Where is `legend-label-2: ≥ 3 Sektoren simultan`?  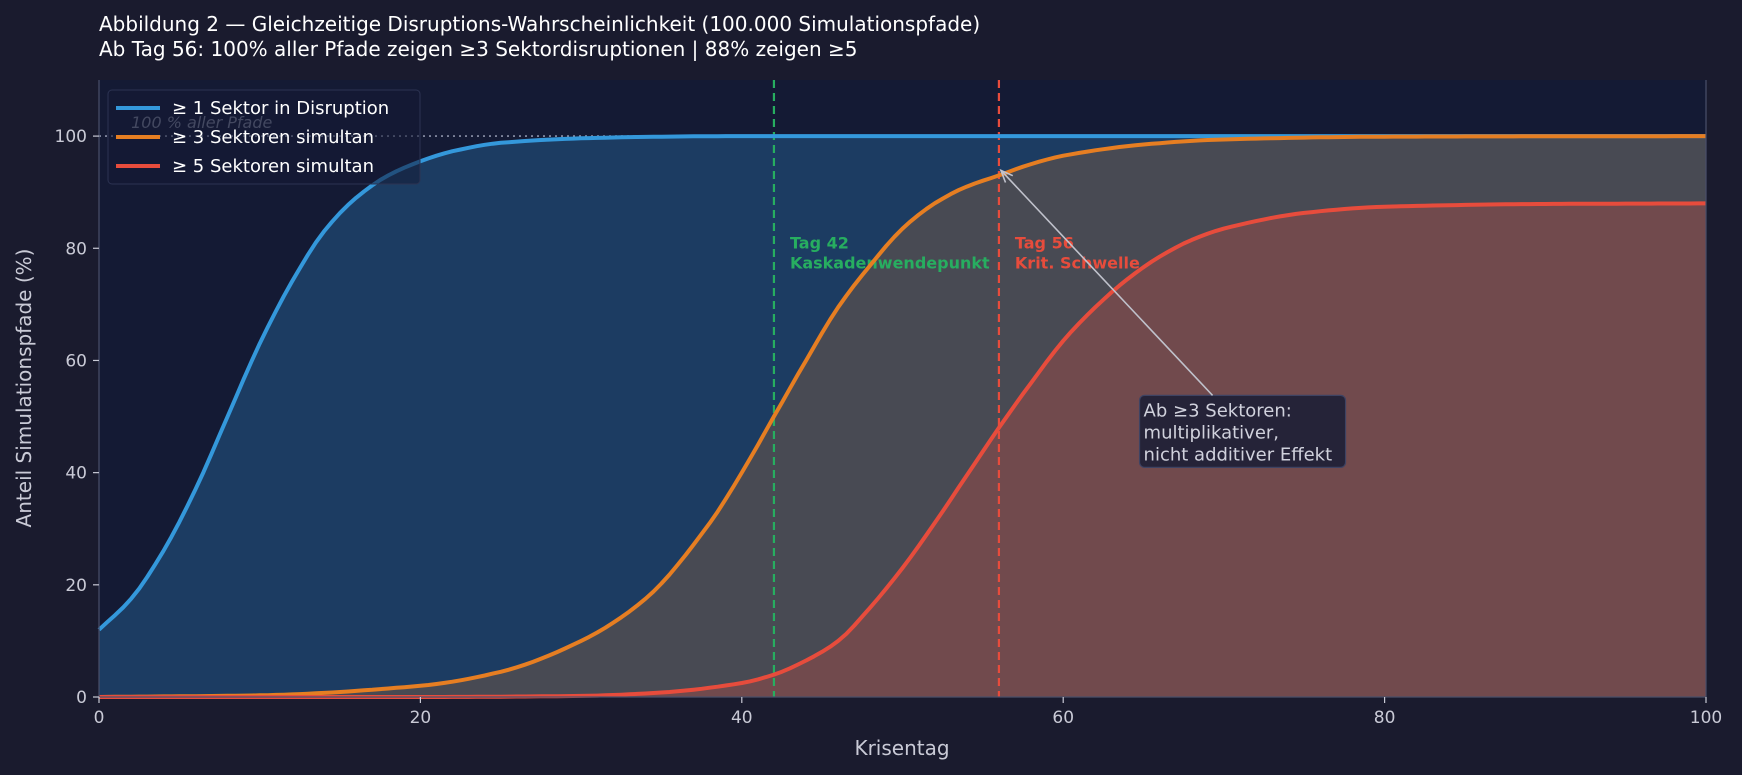 legend-label-2: ≥ 3 Sektoren simultan is located at coordinates (273, 137).